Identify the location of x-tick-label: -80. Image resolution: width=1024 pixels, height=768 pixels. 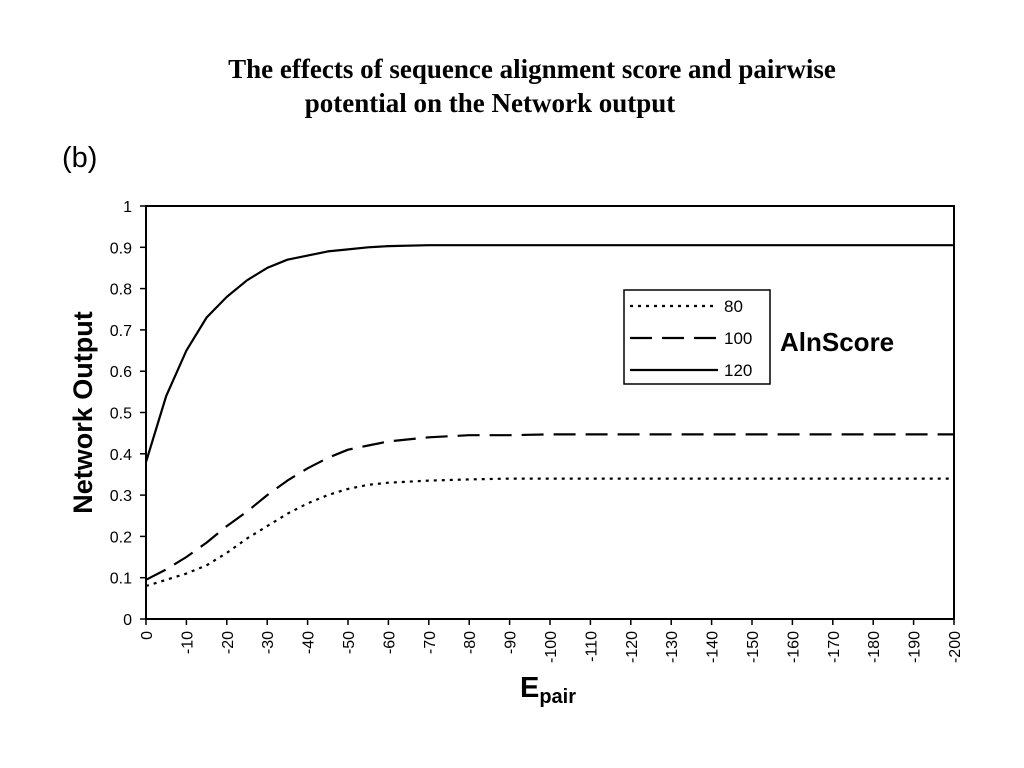
(470, 642).